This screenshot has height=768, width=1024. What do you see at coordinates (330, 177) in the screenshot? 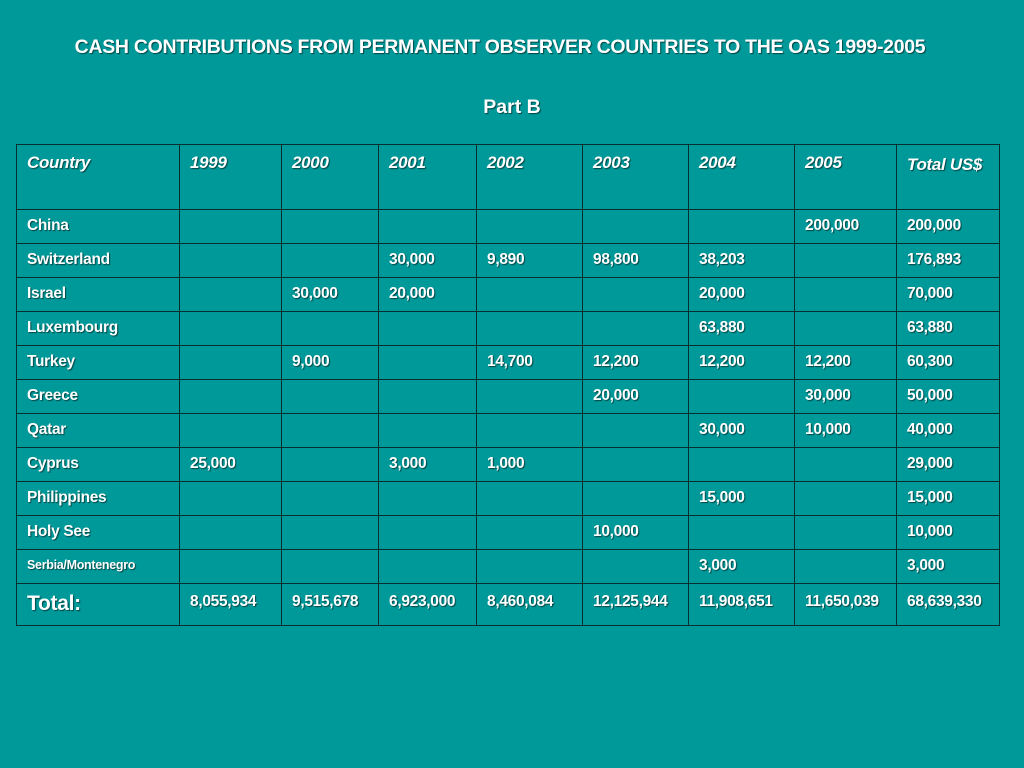
I see `column-header: 2000` at bounding box center [330, 177].